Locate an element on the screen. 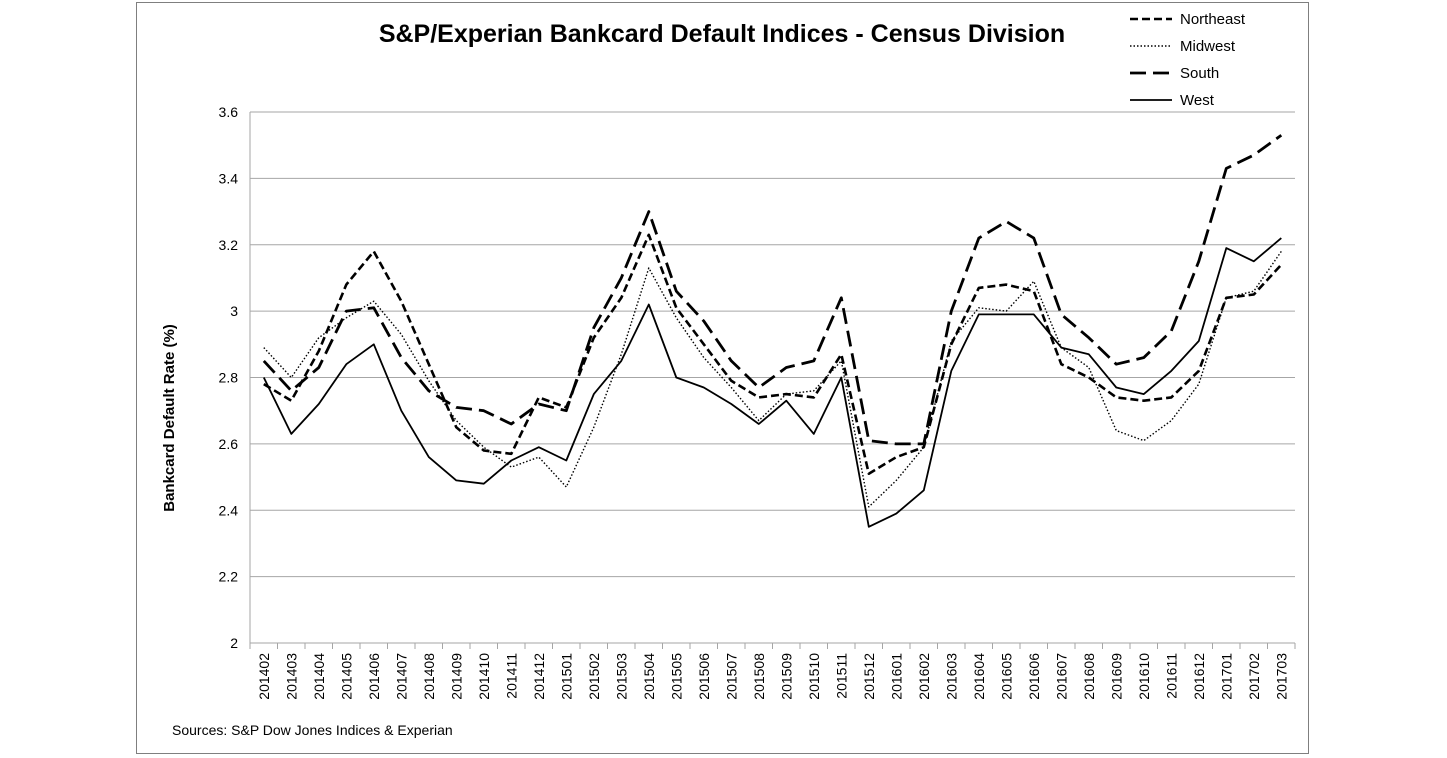  x-tick-label: 201410 is located at coordinates (484, 676).